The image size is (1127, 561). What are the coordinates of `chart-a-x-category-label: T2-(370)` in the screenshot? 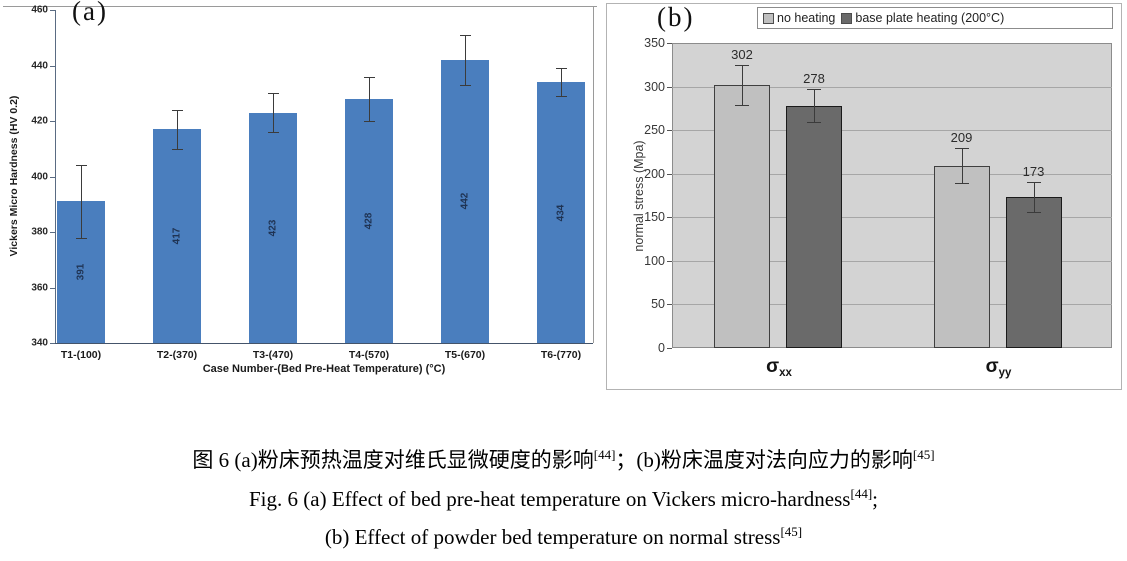 It's located at (177, 355).